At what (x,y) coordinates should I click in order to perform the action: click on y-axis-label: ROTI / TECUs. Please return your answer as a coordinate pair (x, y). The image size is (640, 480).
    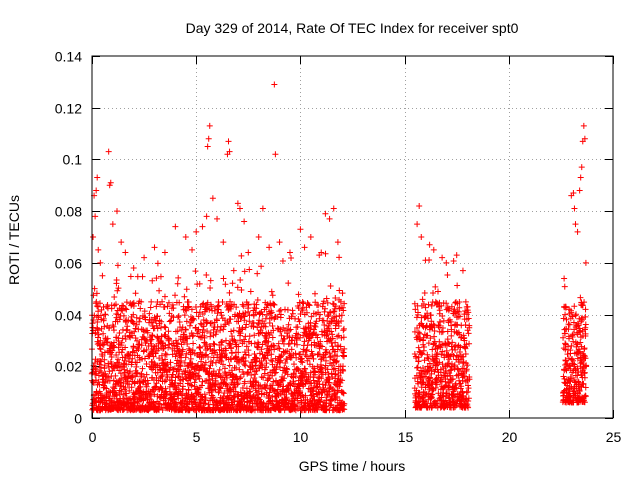
    Looking at the image, I should click on (14, 240).